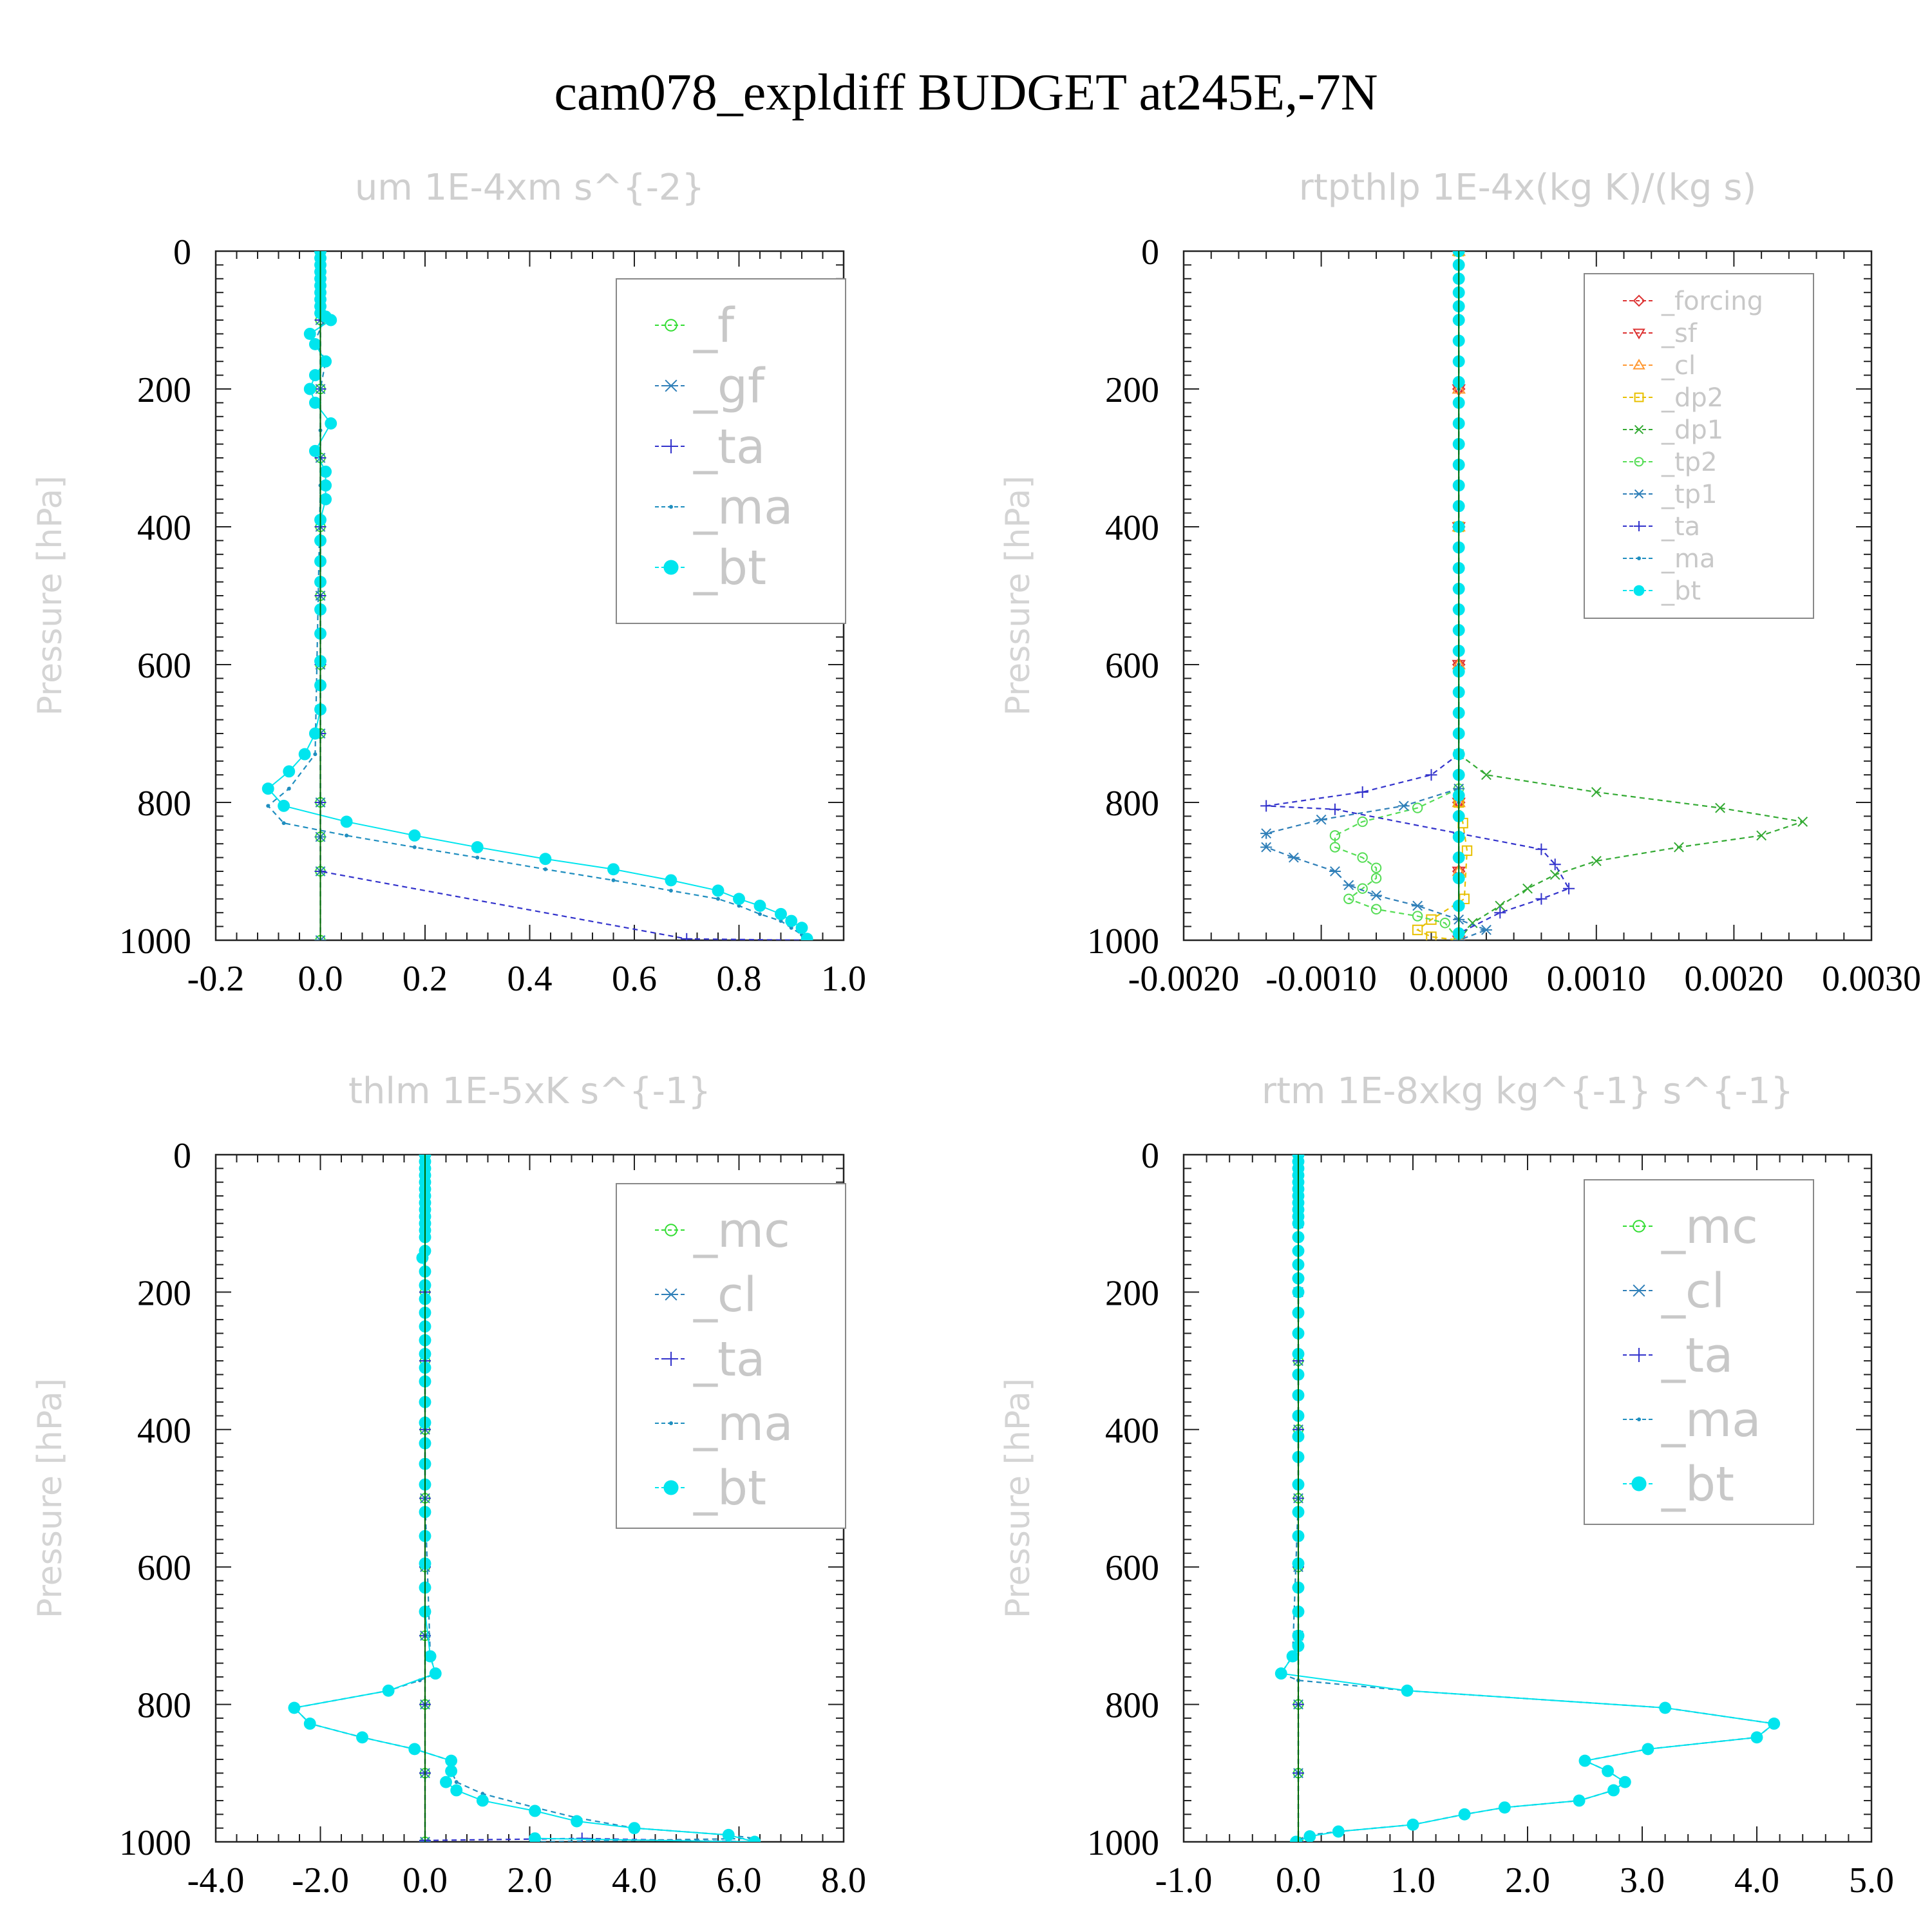 This screenshot has width=1932, height=1932. I want to click on legend-label: _bt, so click(1681, 591).